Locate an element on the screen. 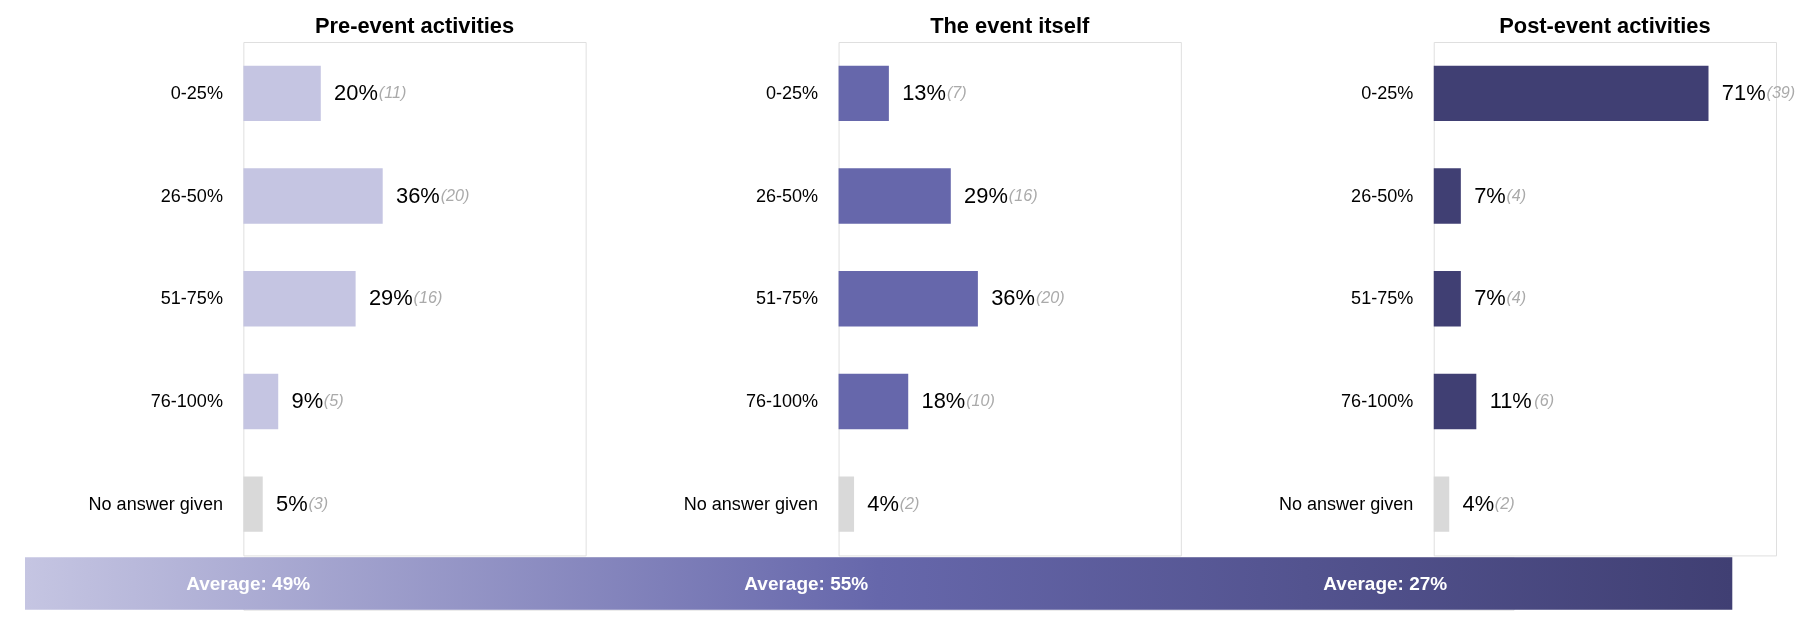 This screenshot has height=624, width=1796. data-label: 71% is located at coordinates (1743, 93).